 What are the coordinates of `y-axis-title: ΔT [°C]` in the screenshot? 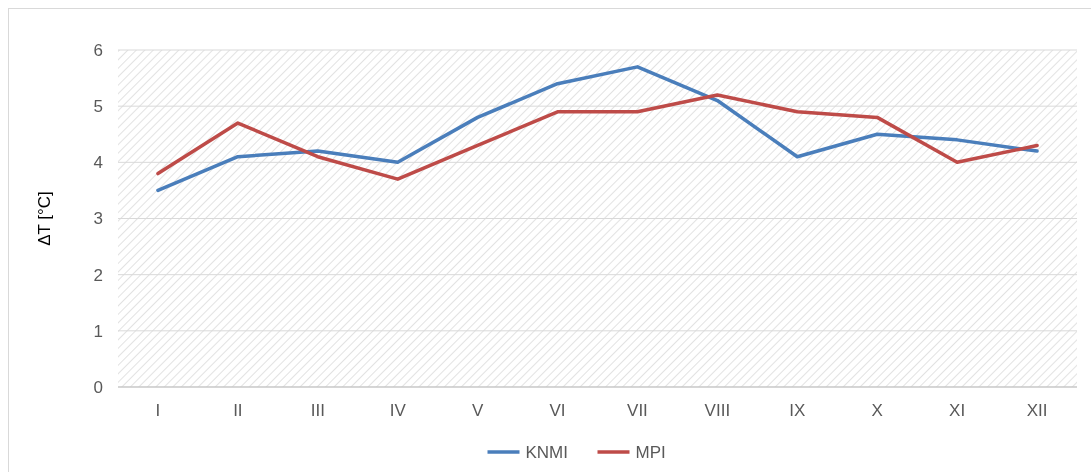 It's located at (44, 218).